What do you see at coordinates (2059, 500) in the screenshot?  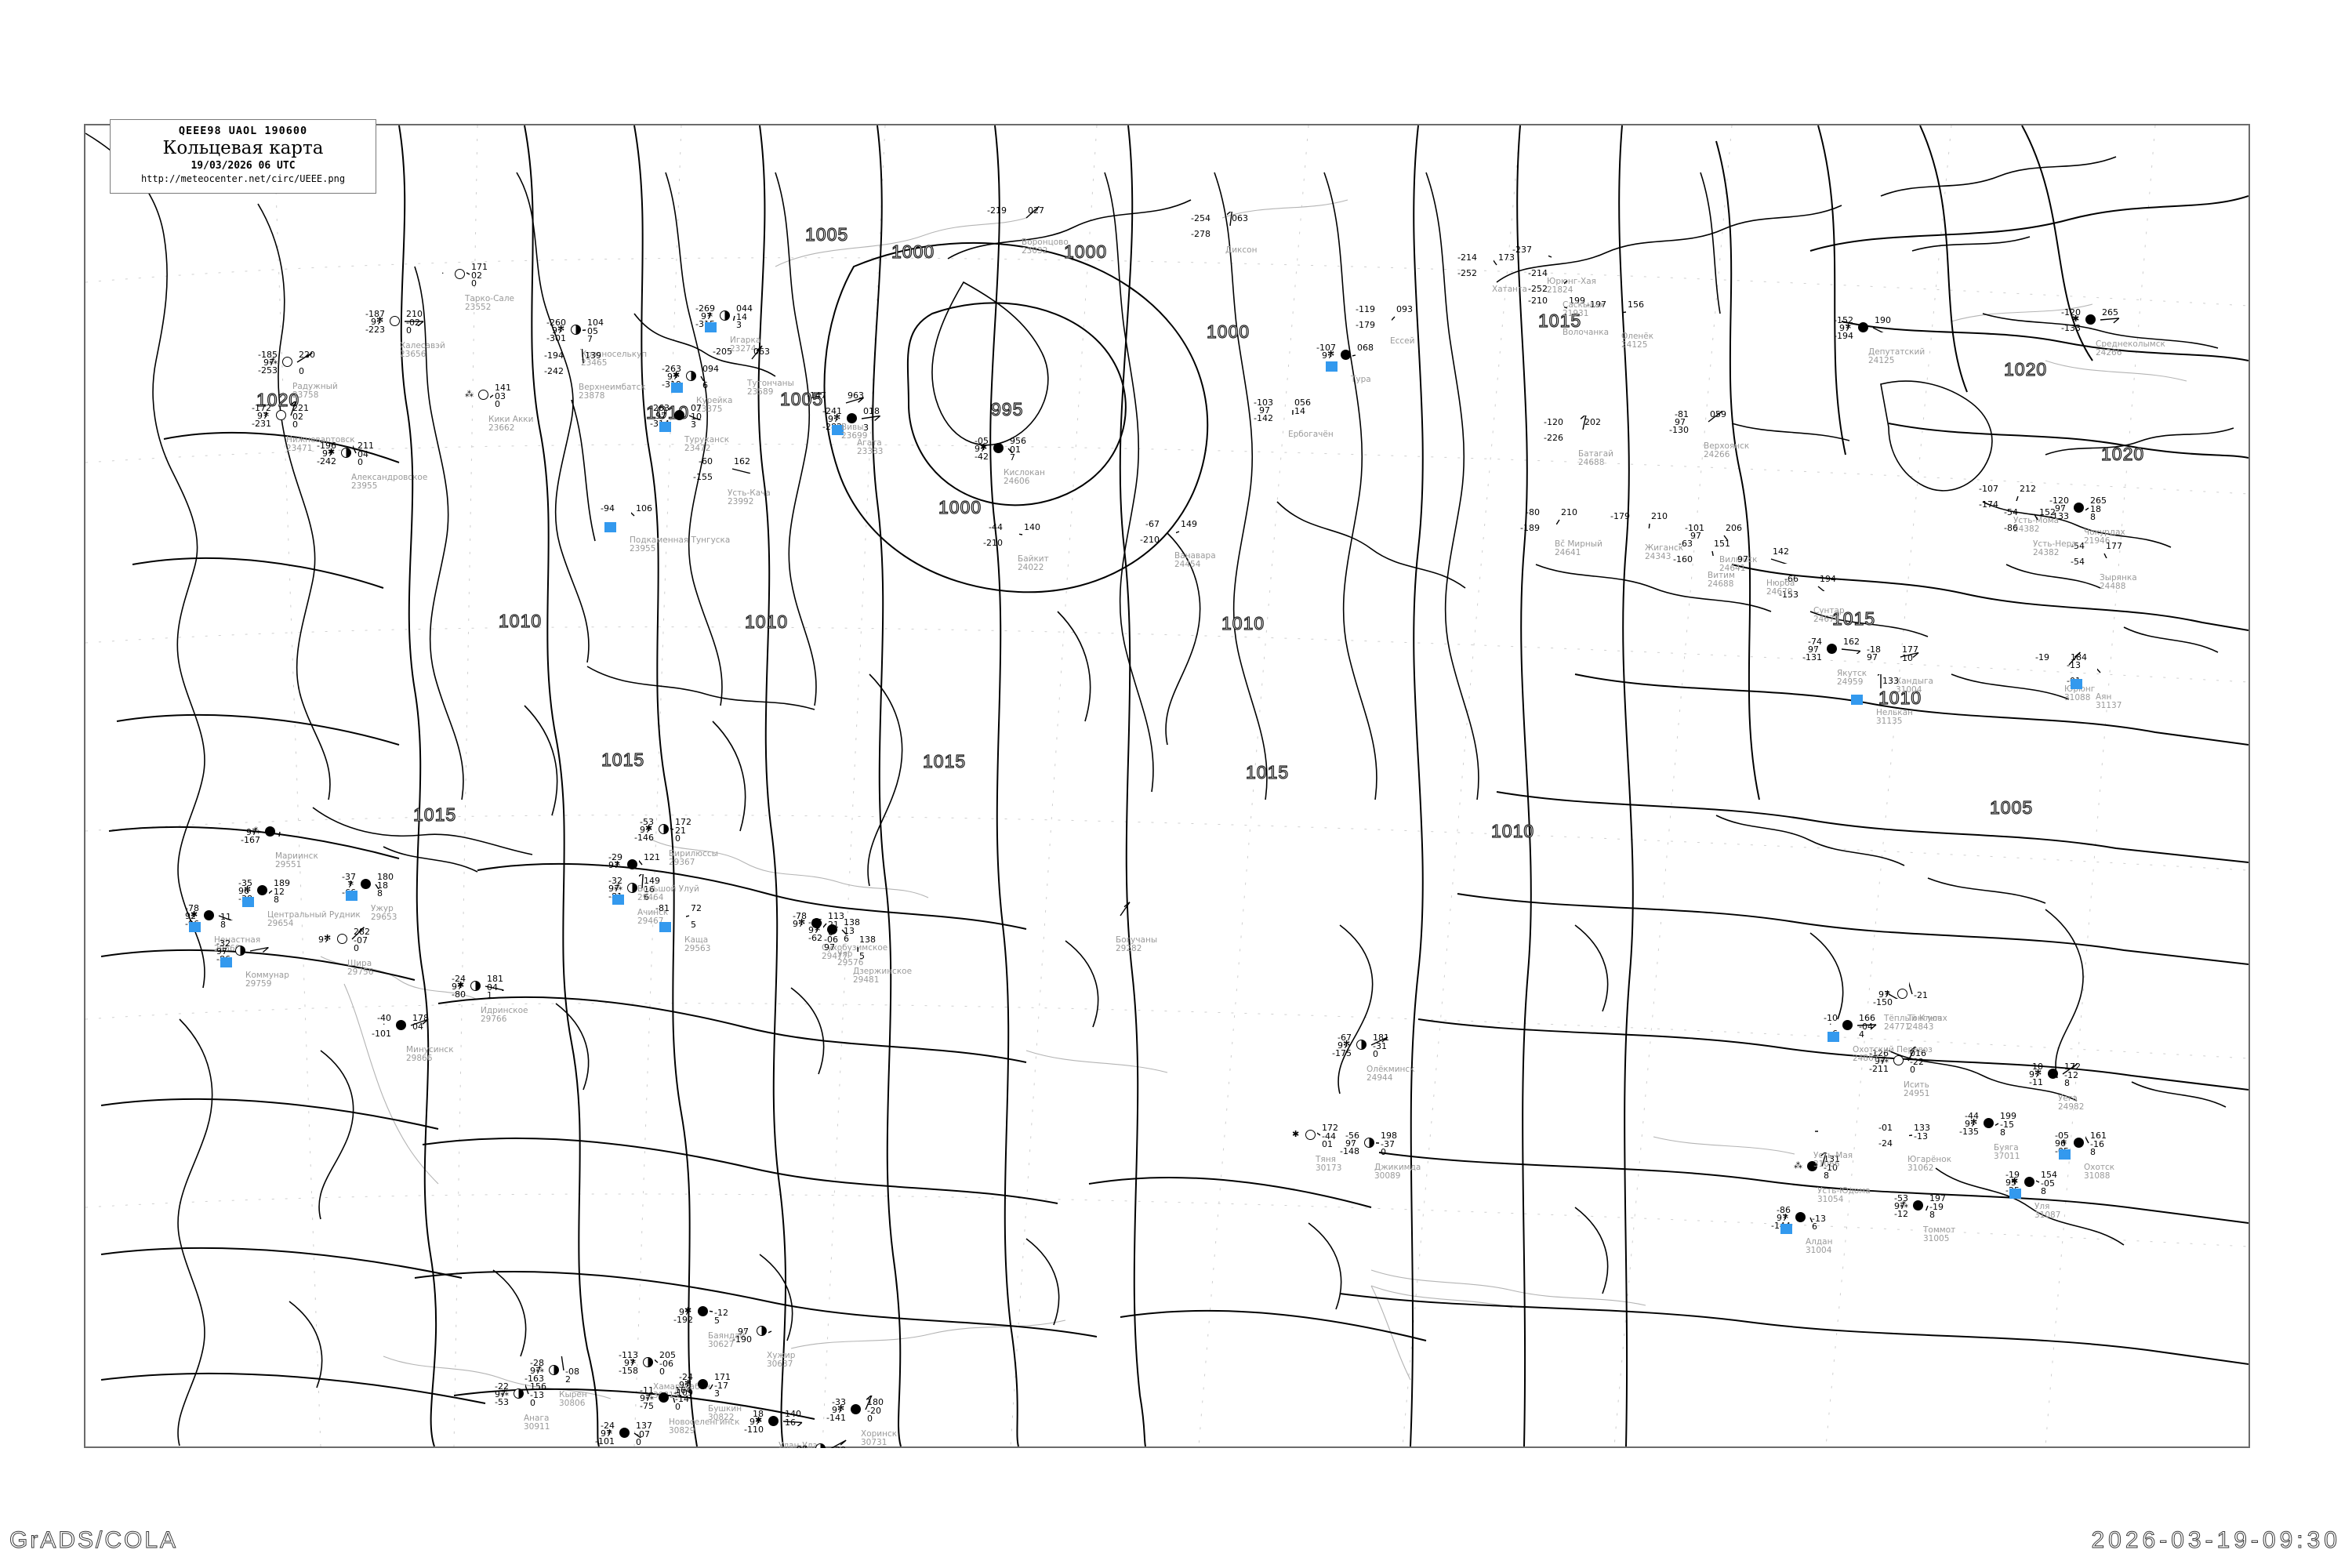 I see `station-temperature: -120` at bounding box center [2059, 500].